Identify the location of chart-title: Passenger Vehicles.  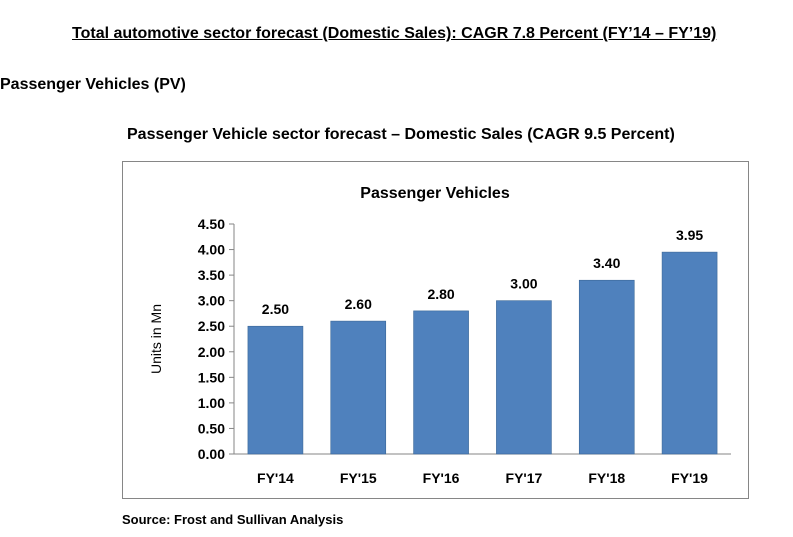
(435, 193).